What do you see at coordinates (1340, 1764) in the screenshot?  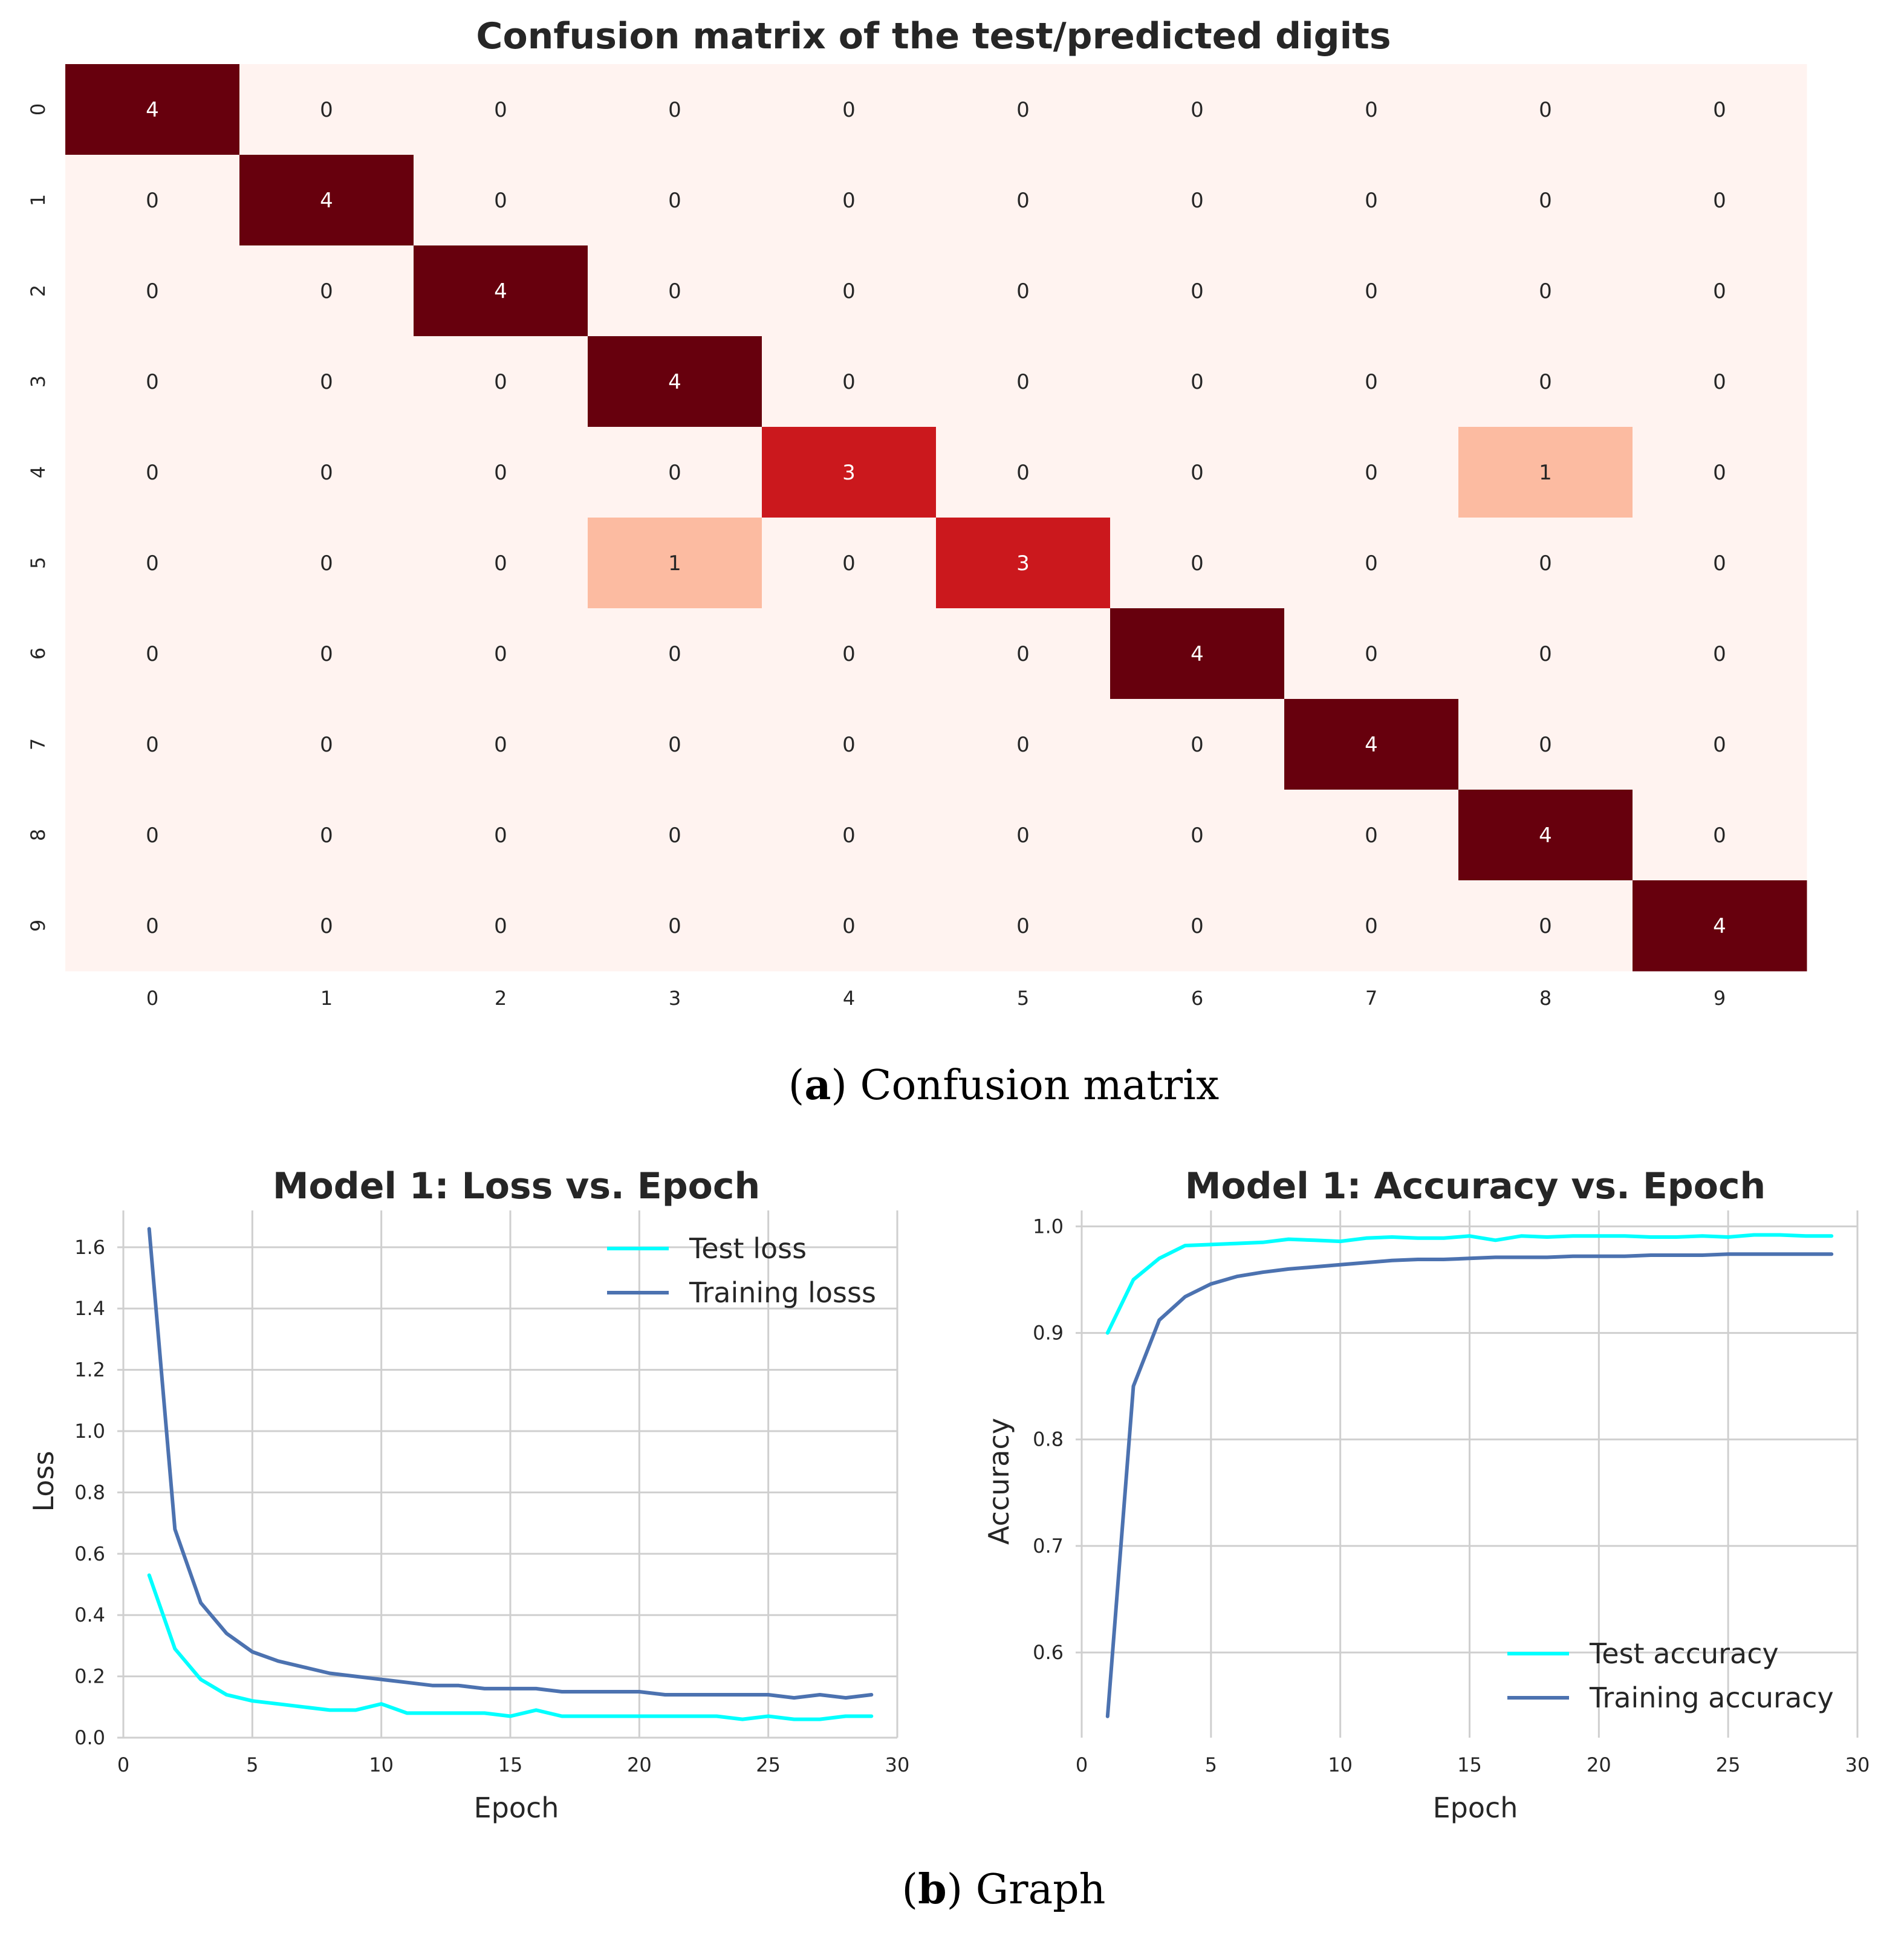 I see `accuracy-x-tick-label: 10` at bounding box center [1340, 1764].